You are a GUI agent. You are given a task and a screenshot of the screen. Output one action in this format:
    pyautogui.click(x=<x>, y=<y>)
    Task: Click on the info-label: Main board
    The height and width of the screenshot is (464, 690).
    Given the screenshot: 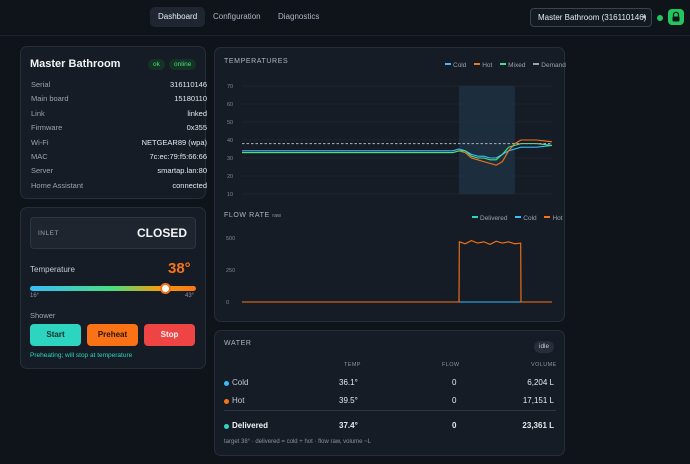 What is the action you would take?
    pyautogui.click(x=50, y=99)
    